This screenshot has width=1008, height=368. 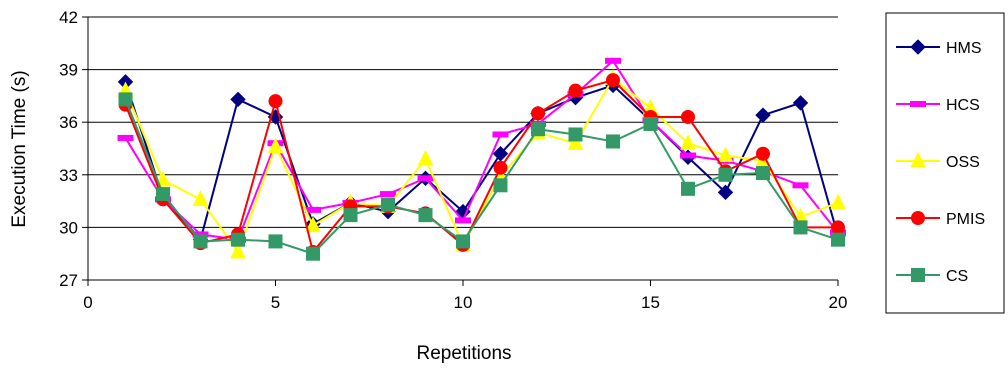 I want to click on y-tick-label: 30, so click(x=68, y=227).